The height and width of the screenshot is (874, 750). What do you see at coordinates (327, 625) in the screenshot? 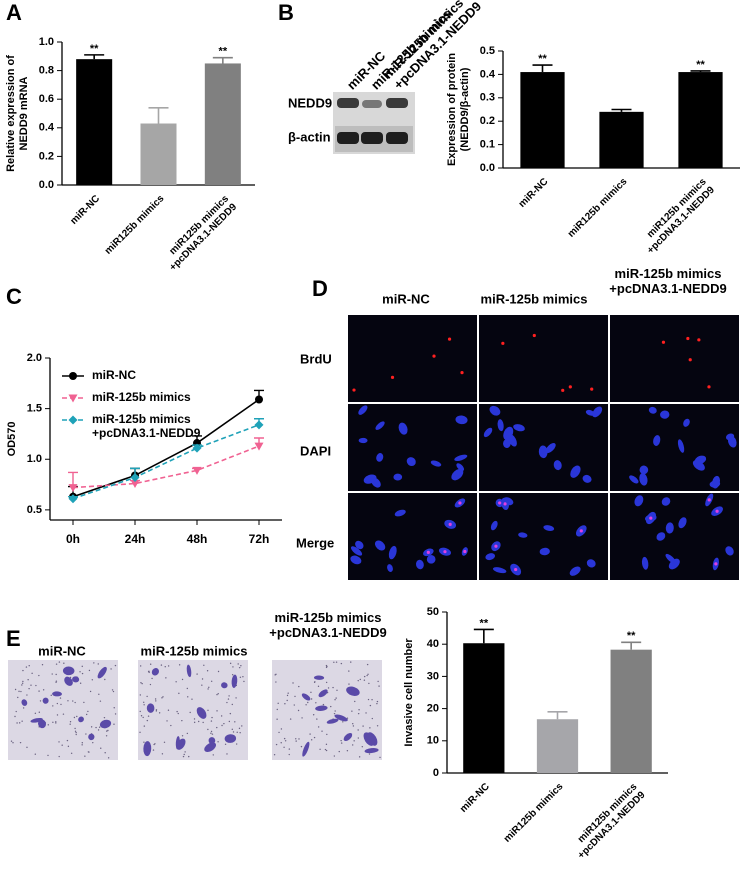
I see `image-column-label: miR-125b mimics +pcDNA3.1-NEDD9` at bounding box center [327, 625].